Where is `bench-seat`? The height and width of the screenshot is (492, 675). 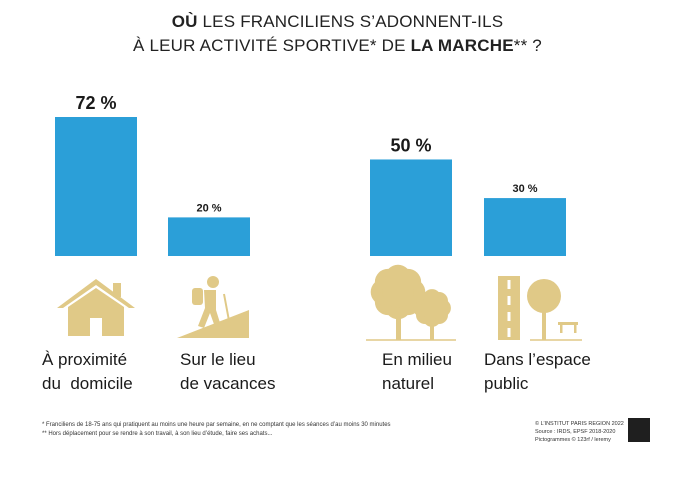
bench-seat is located at coordinates (568, 323).